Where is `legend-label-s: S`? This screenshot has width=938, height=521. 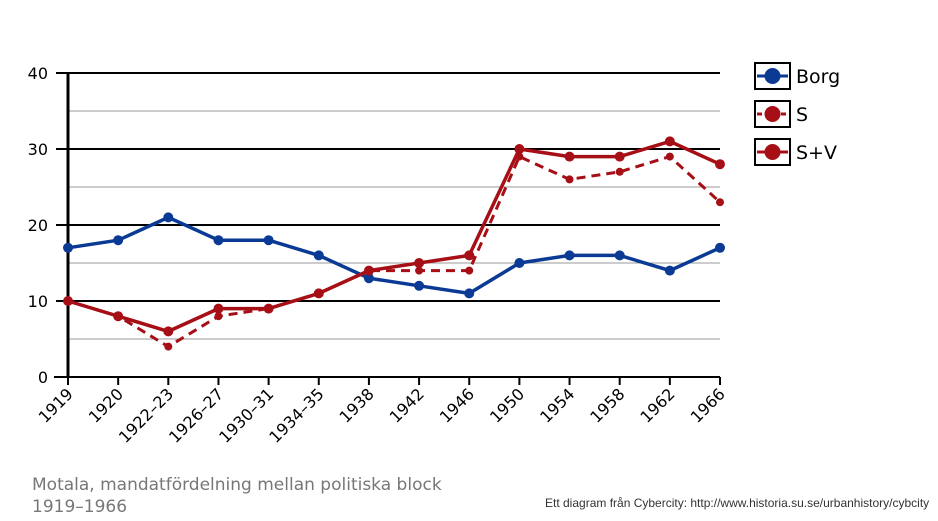 legend-label-s: S is located at coordinates (802, 115).